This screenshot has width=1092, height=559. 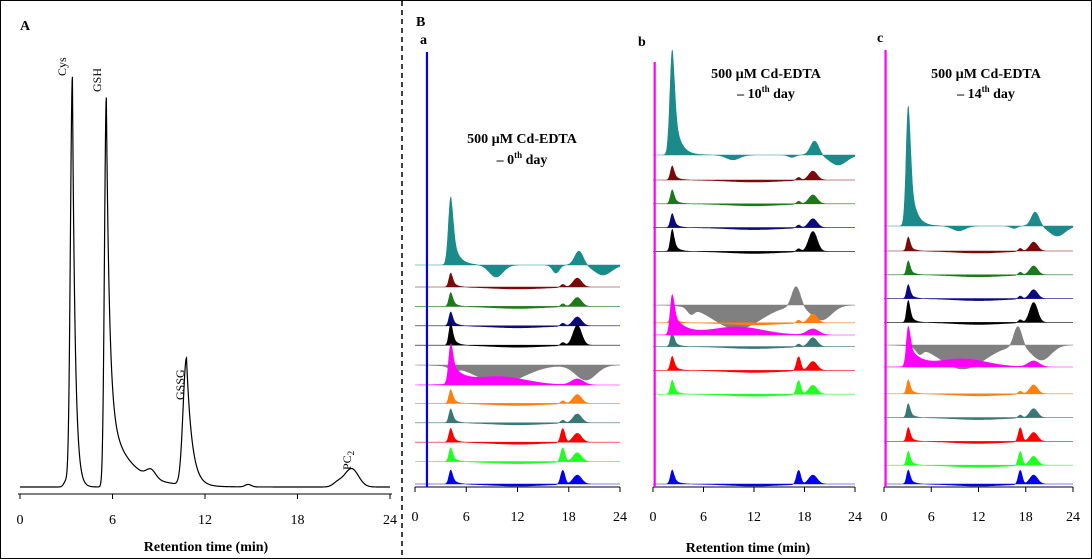 What do you see at coordinates (390, 520) in the screenshot?
I see `panelA-tick-label: 24` at bounding box center [390, 520].